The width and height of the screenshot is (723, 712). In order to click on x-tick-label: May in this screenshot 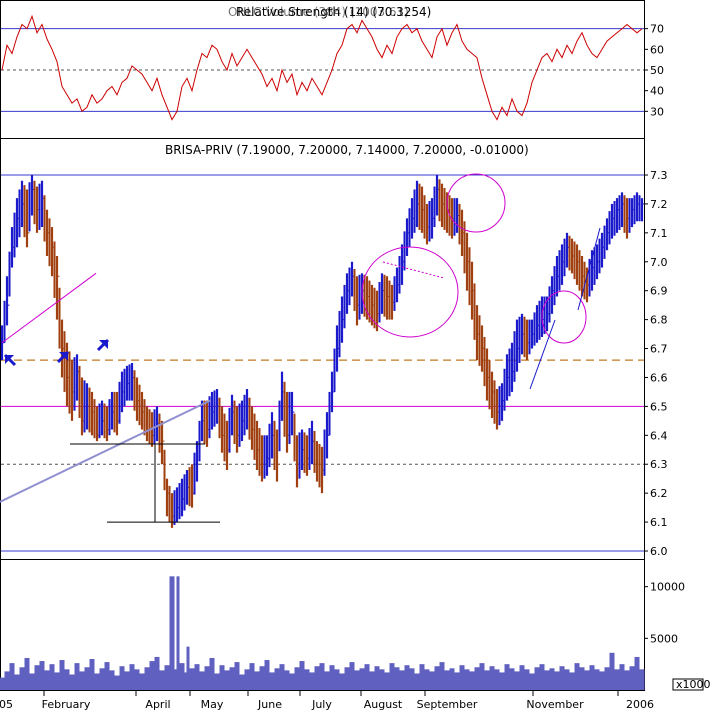, I will do `click(212, 704)`.